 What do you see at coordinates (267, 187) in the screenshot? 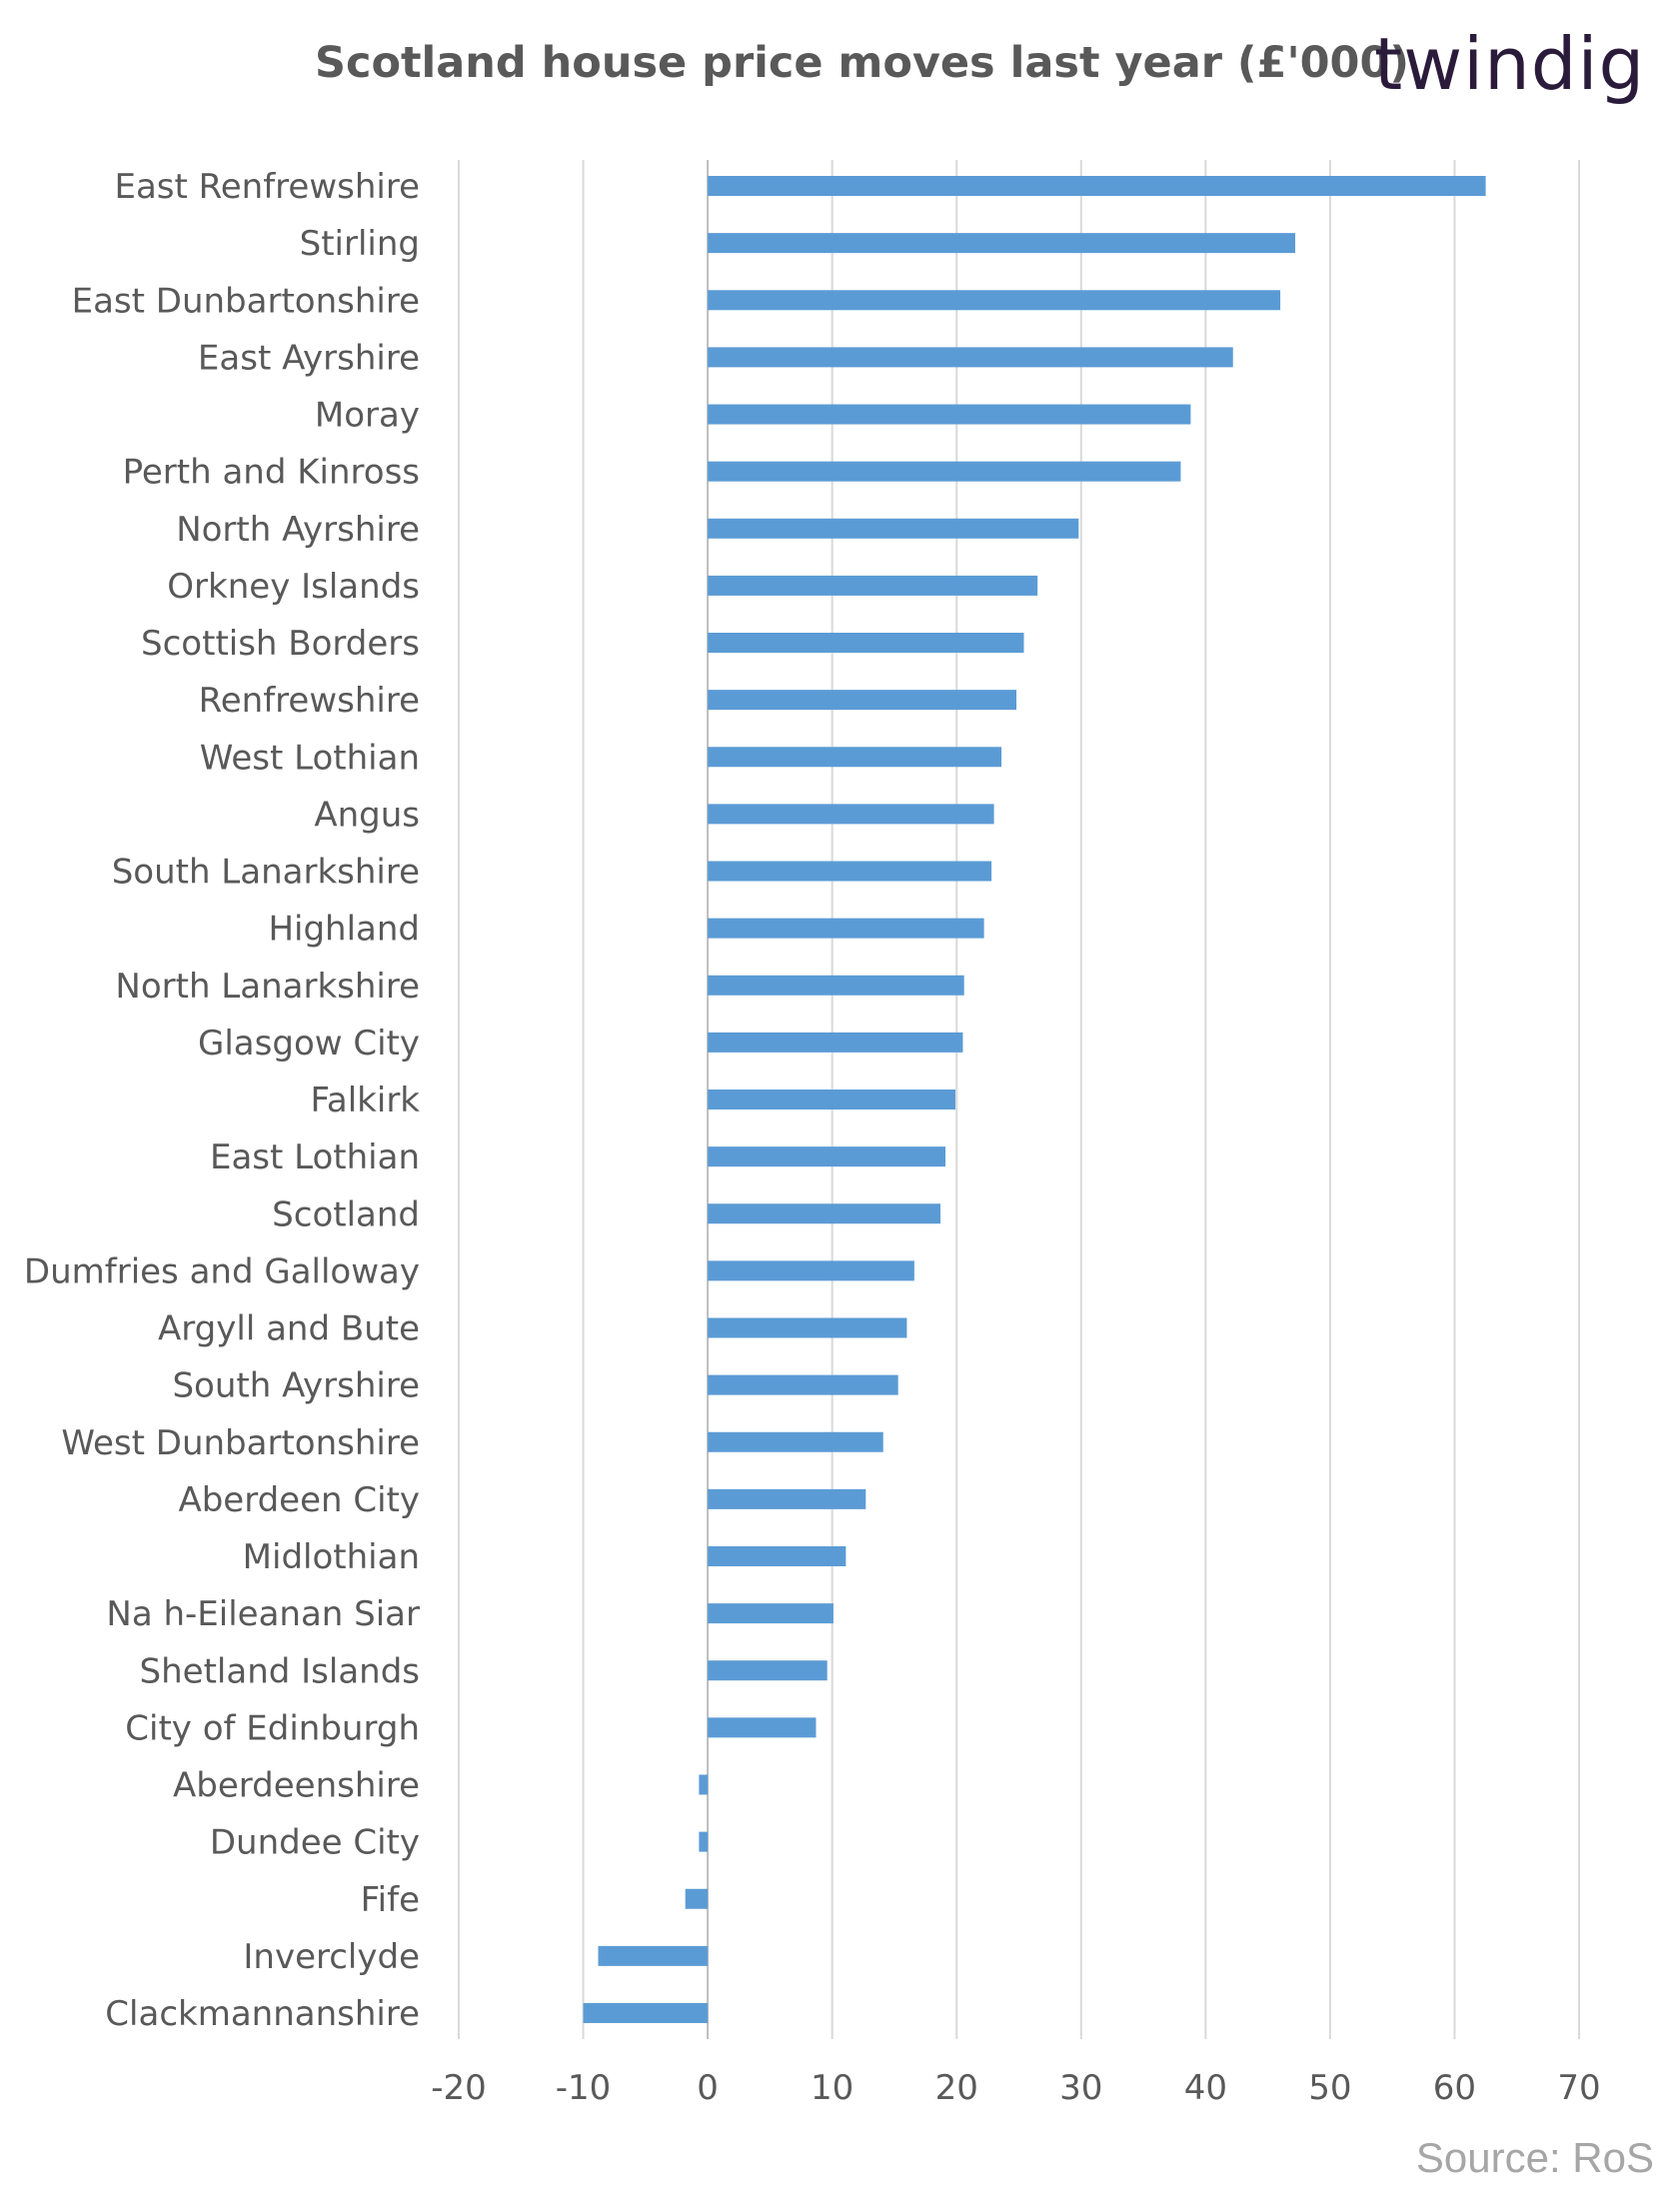
I see `category-label: East Renfrewshire` at bounding box center [267, 187].